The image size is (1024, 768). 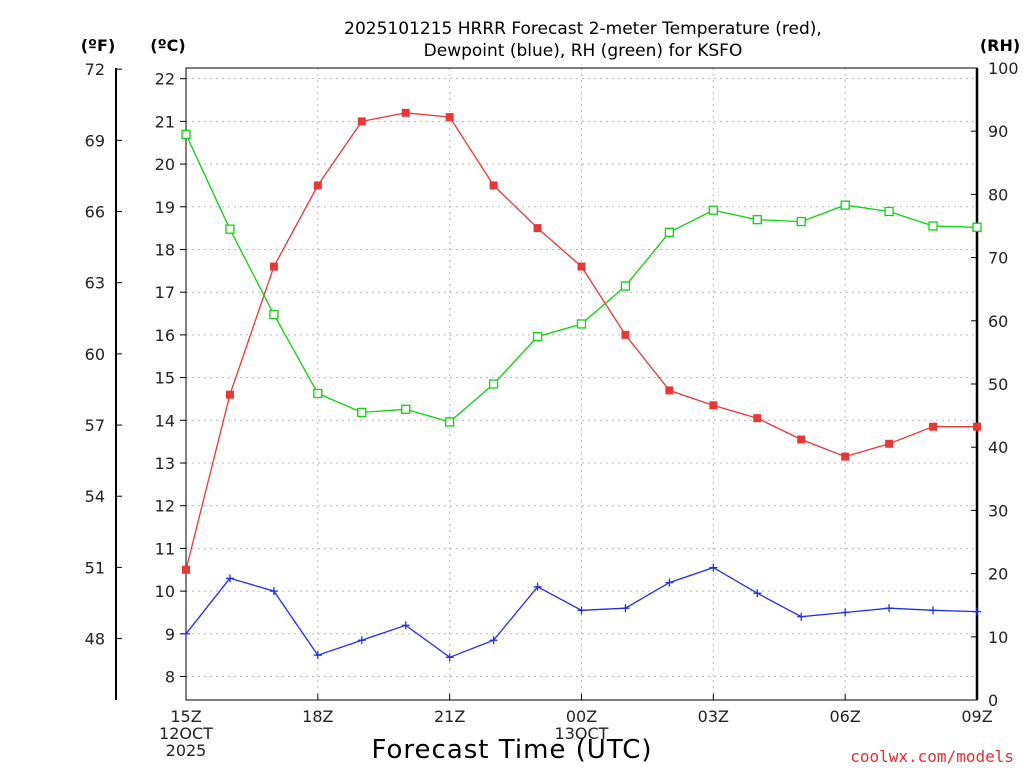 I want to click on celsius-tick-label: 9, so click(x=170, y=634).